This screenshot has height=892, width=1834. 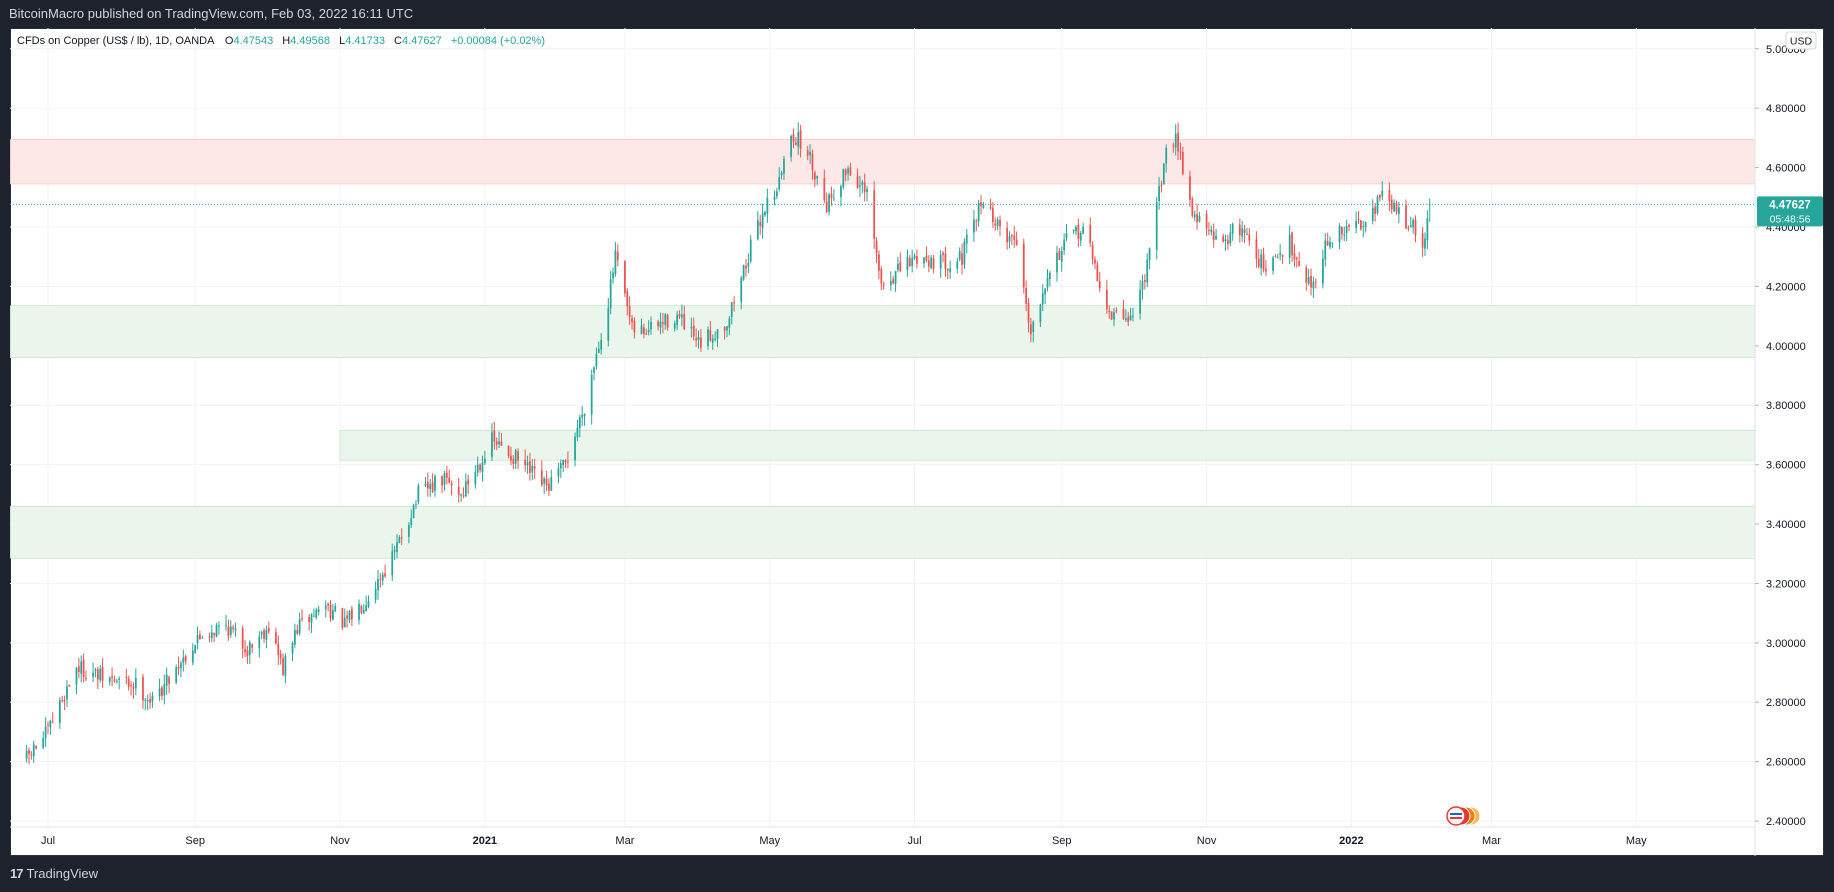 I want to click on events-flag-icon, so click(x=1463, y=816).